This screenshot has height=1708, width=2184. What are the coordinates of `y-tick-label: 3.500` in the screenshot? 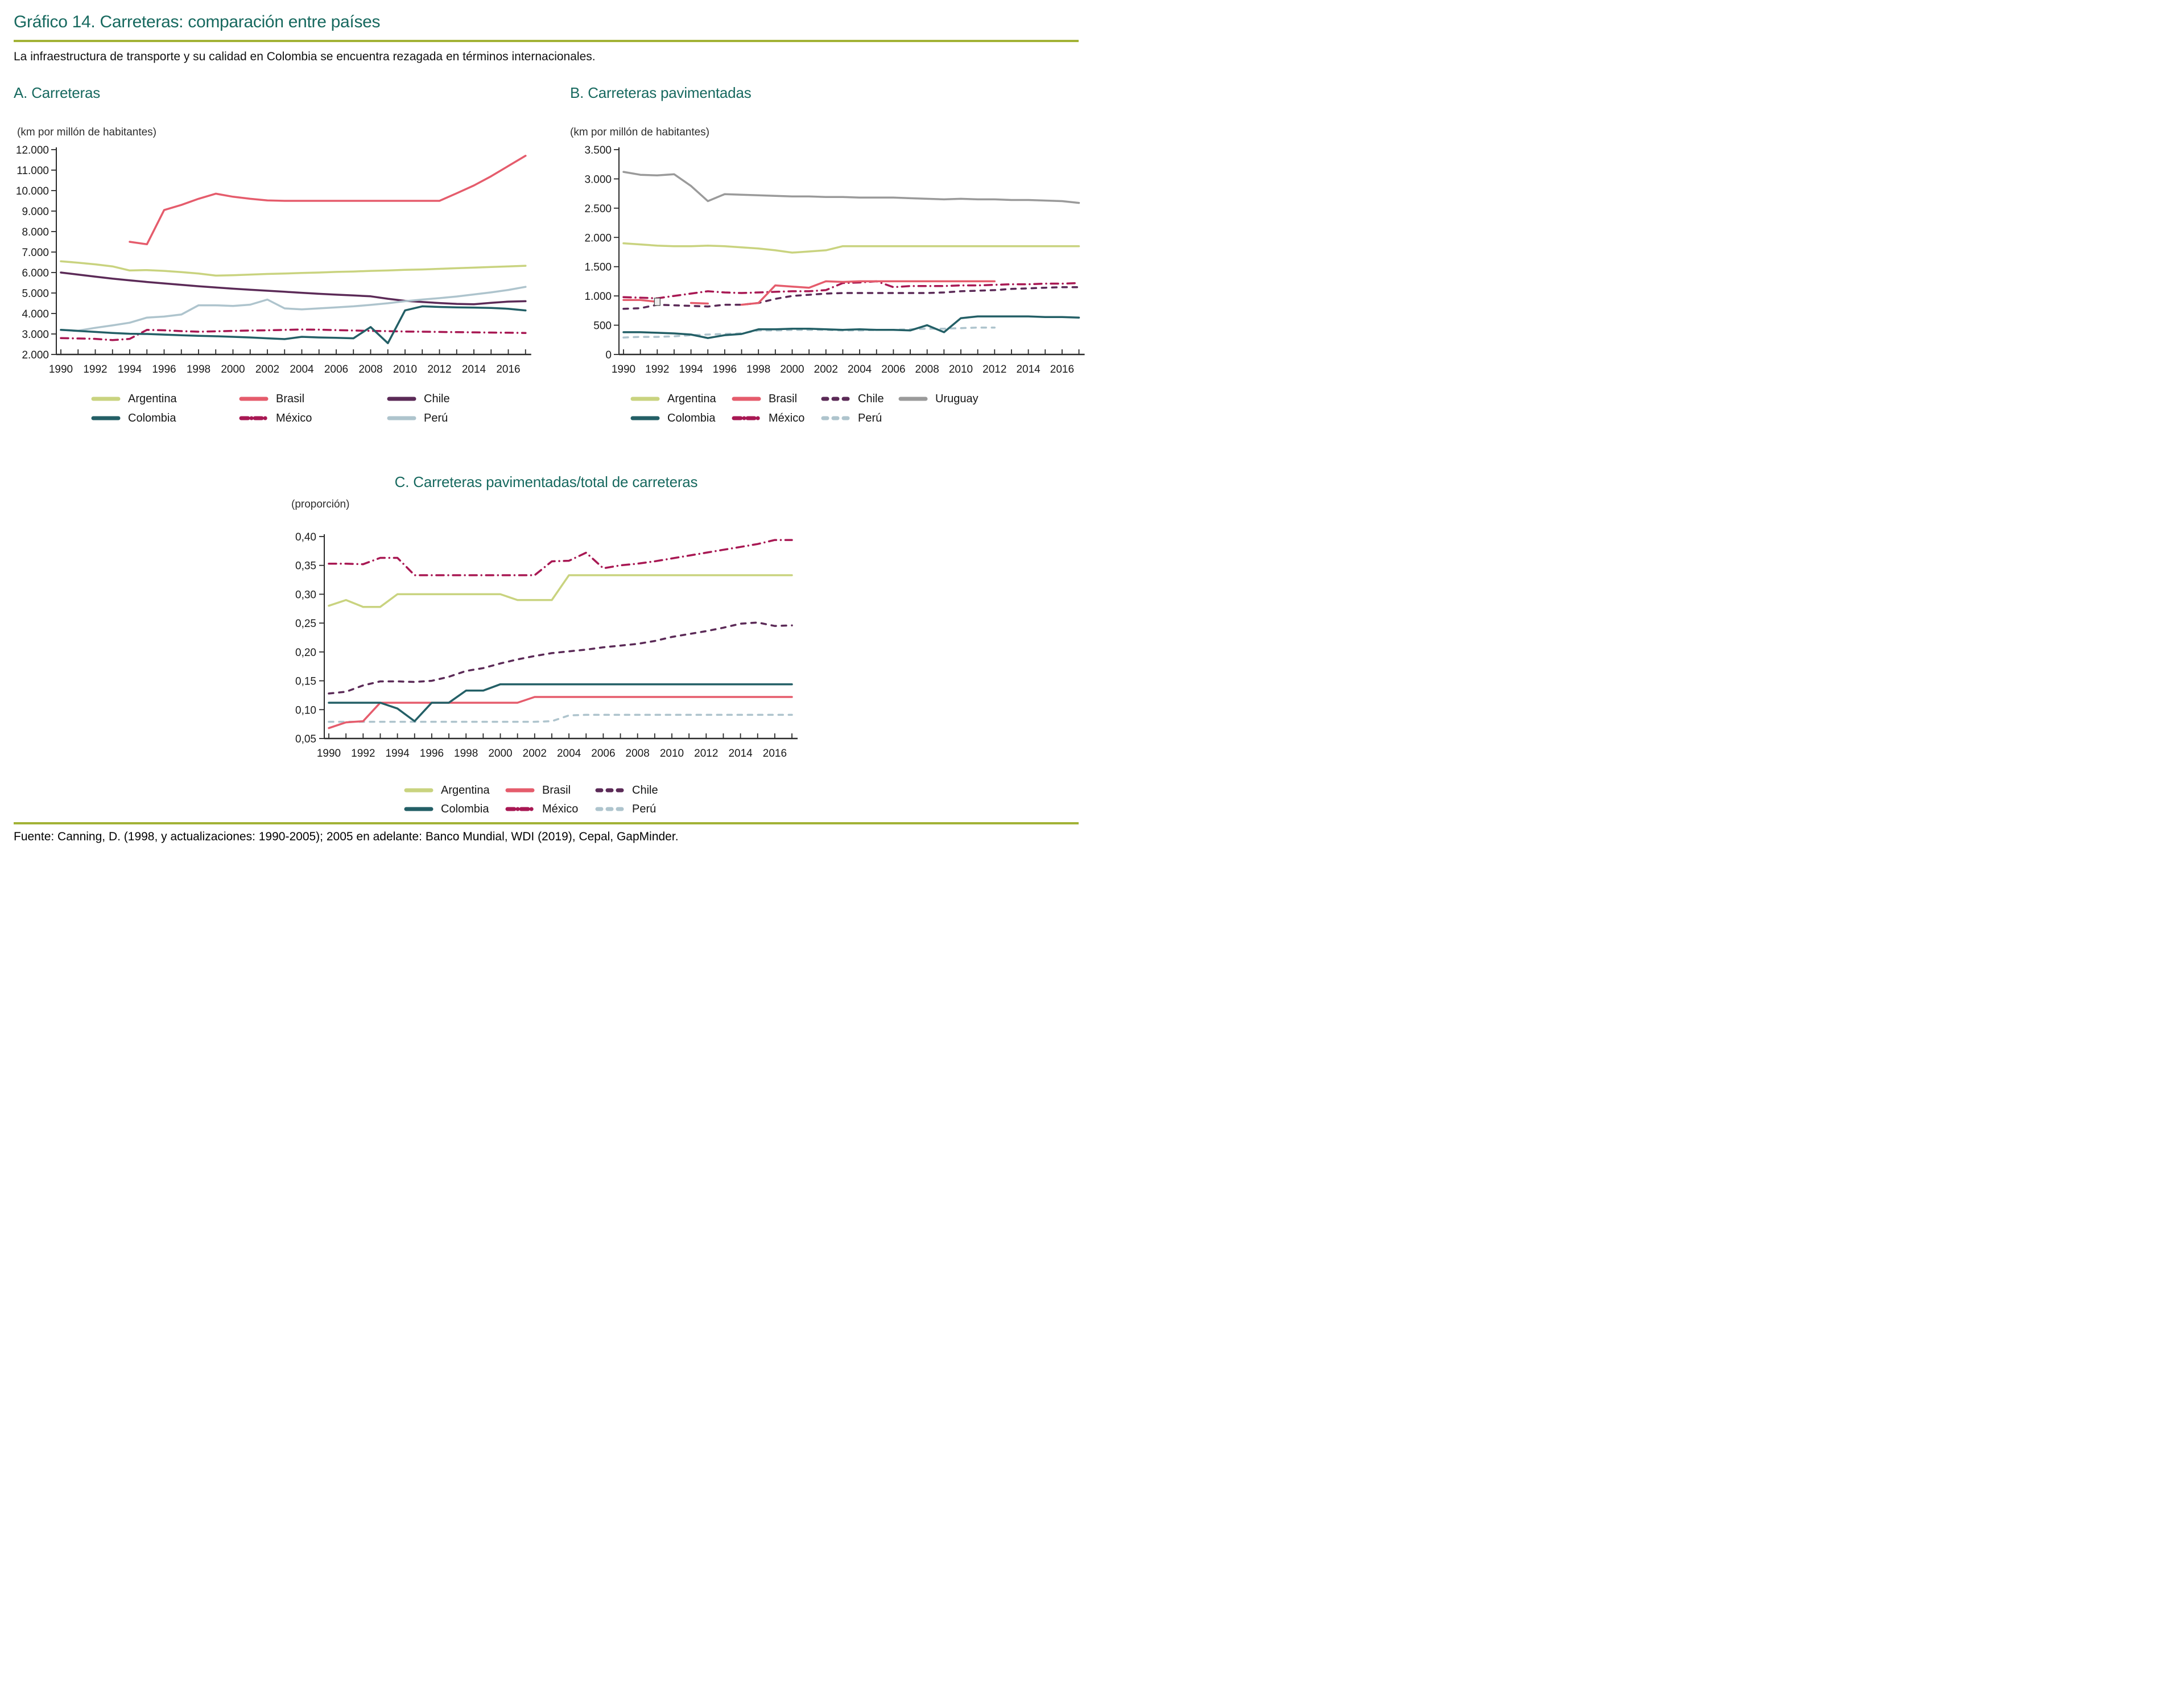 It's located at (598, 150).